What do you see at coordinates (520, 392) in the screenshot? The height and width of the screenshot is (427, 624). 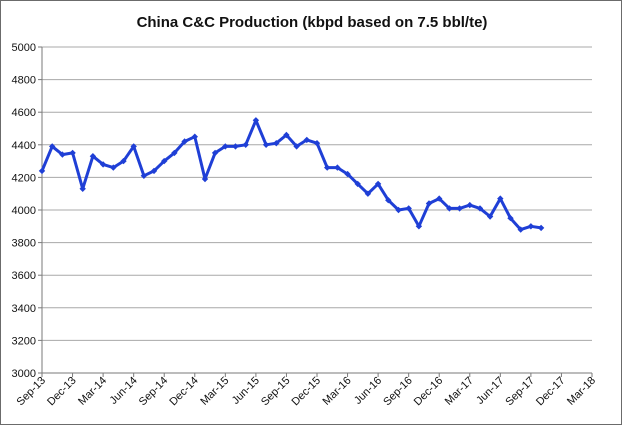 I see `x-tick-label: Sep-17` at bounding box center [520, 392].